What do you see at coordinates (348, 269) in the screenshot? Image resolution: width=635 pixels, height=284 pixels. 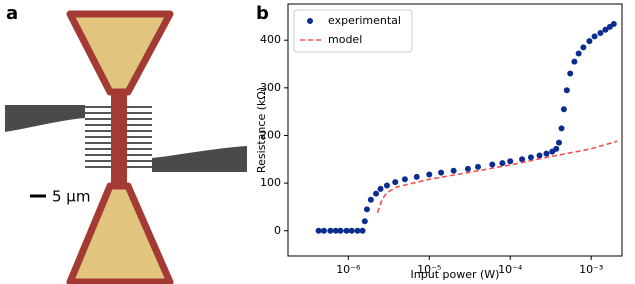 I see `x-tick-label: 10⁻⁶` at bounding box center [348, 269].